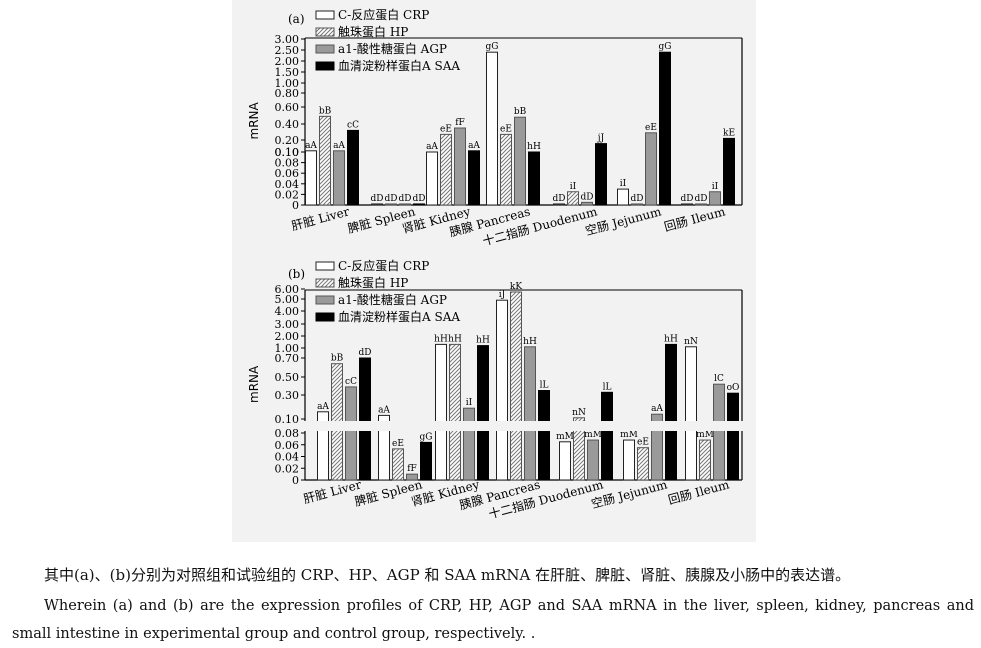  I want to click on y-tick-label: 0.30, so click(287, 395).